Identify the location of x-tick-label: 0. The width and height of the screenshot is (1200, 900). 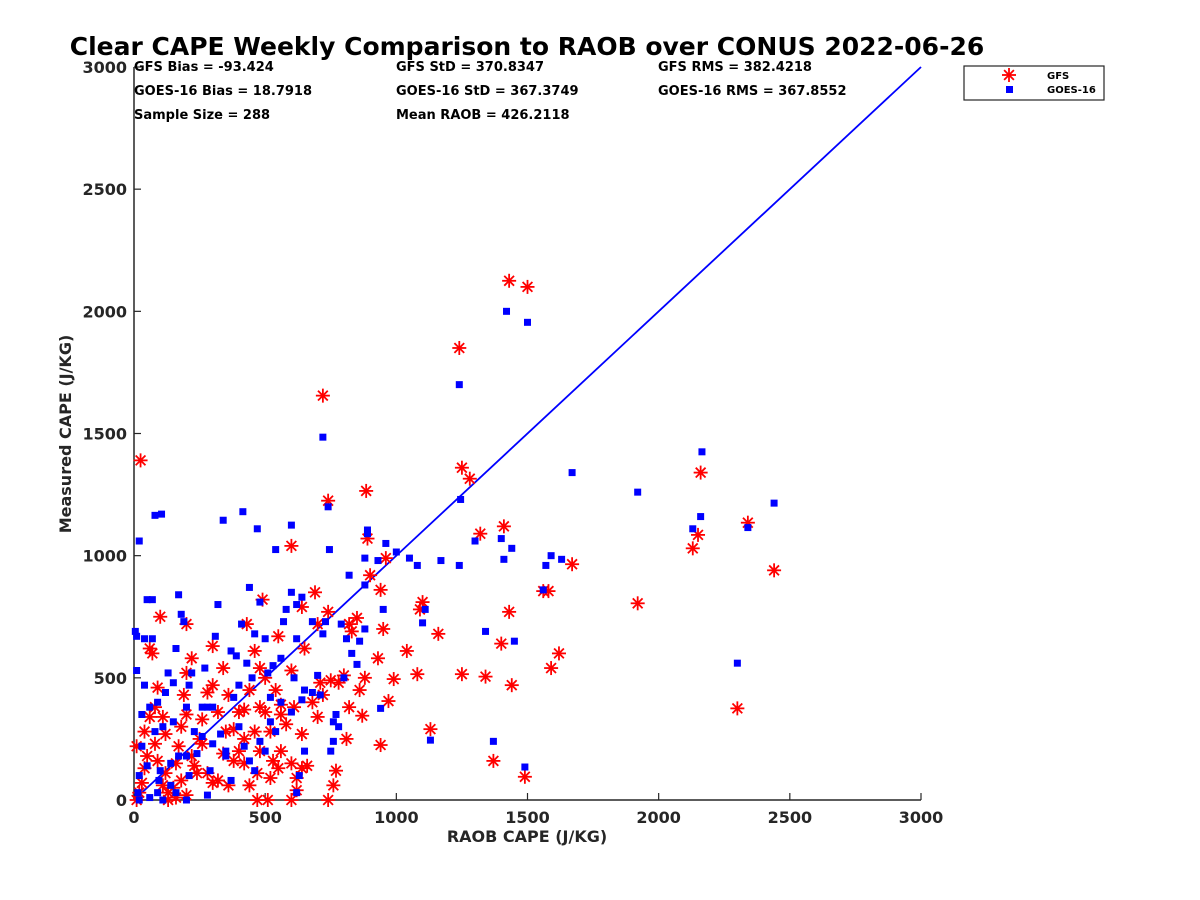
(133, 817).